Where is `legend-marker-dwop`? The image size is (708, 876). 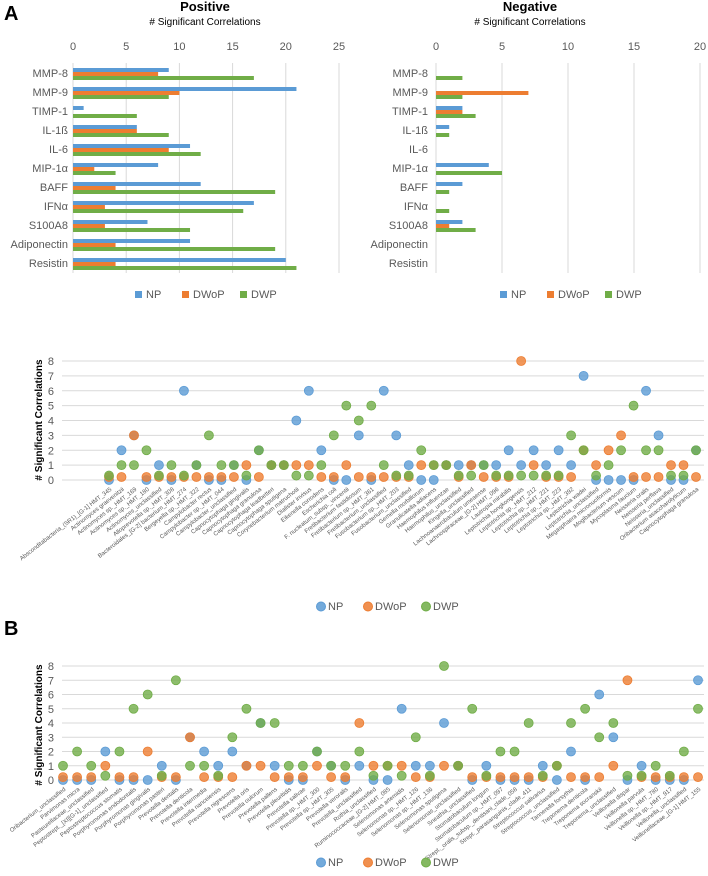
legend-marker-dwop is located at coordinates (368, 862).